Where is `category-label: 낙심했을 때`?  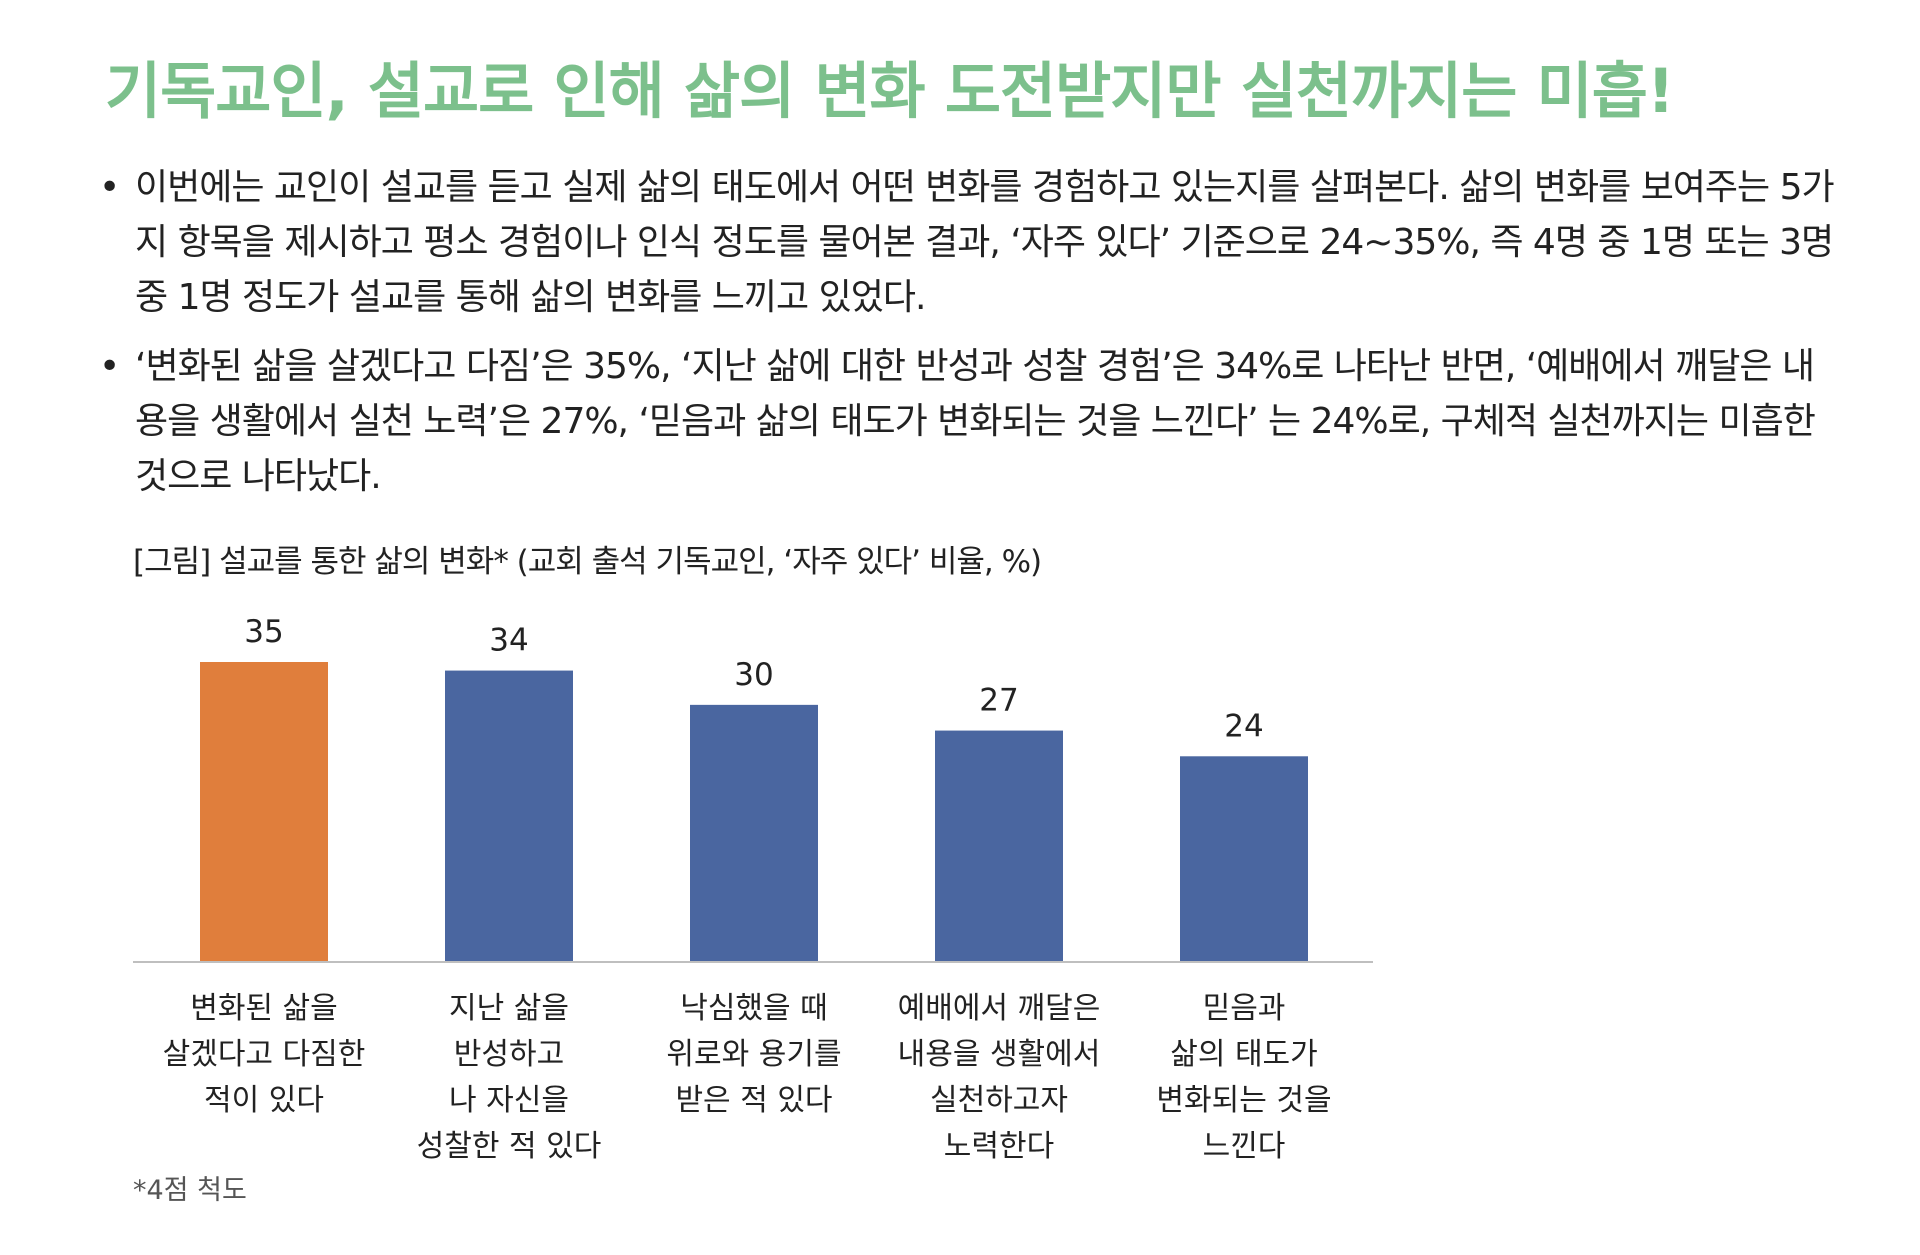 category-label: 낙심했을 때 is located at coordinates (754, 1008).